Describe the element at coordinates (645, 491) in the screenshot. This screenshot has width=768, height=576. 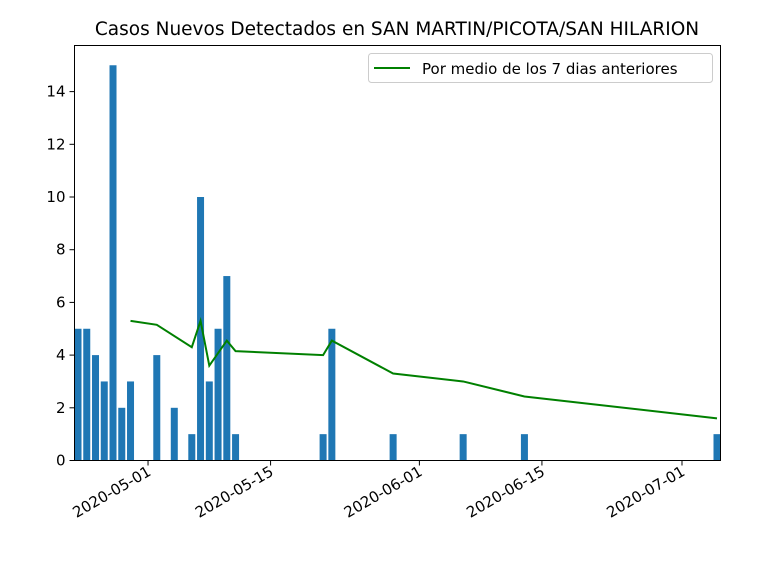
I see `x-tick-label: 2020-07-01` at that location.